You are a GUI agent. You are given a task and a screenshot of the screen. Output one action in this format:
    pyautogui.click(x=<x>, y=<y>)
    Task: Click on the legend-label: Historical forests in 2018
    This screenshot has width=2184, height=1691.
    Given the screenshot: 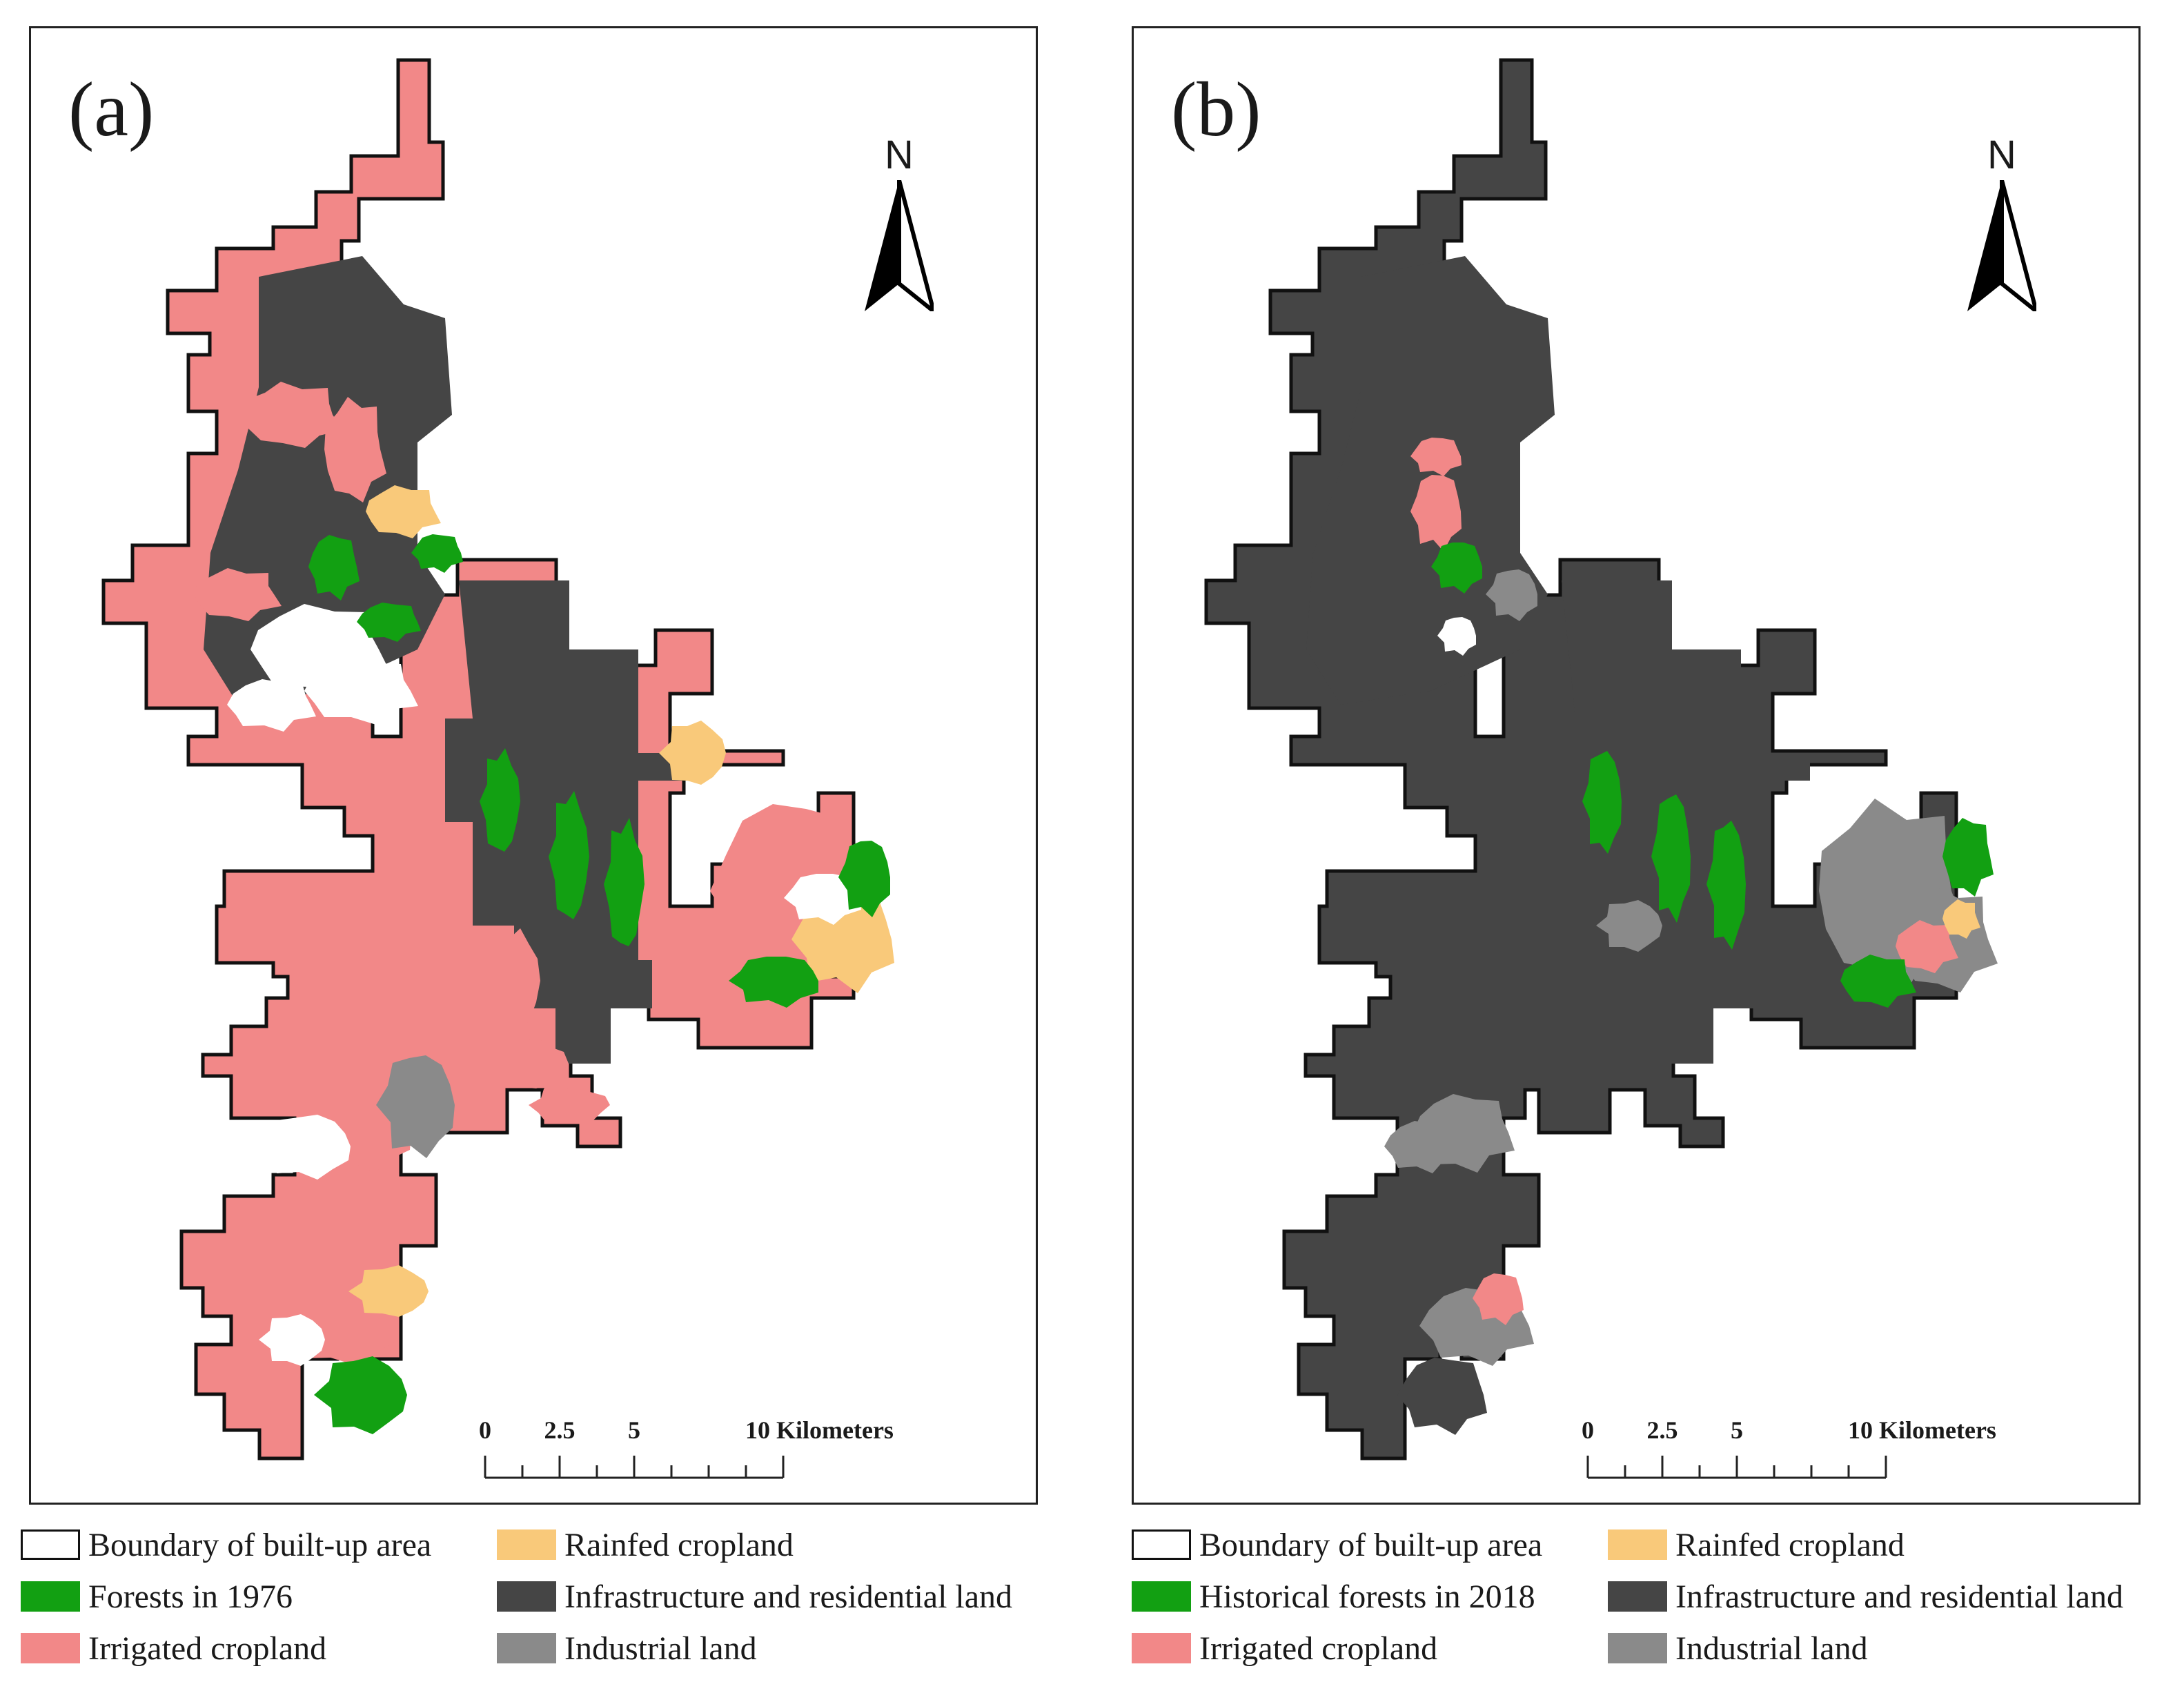 What is the action you would take?
    pyautogui.click(x=1367, y=1597)
    